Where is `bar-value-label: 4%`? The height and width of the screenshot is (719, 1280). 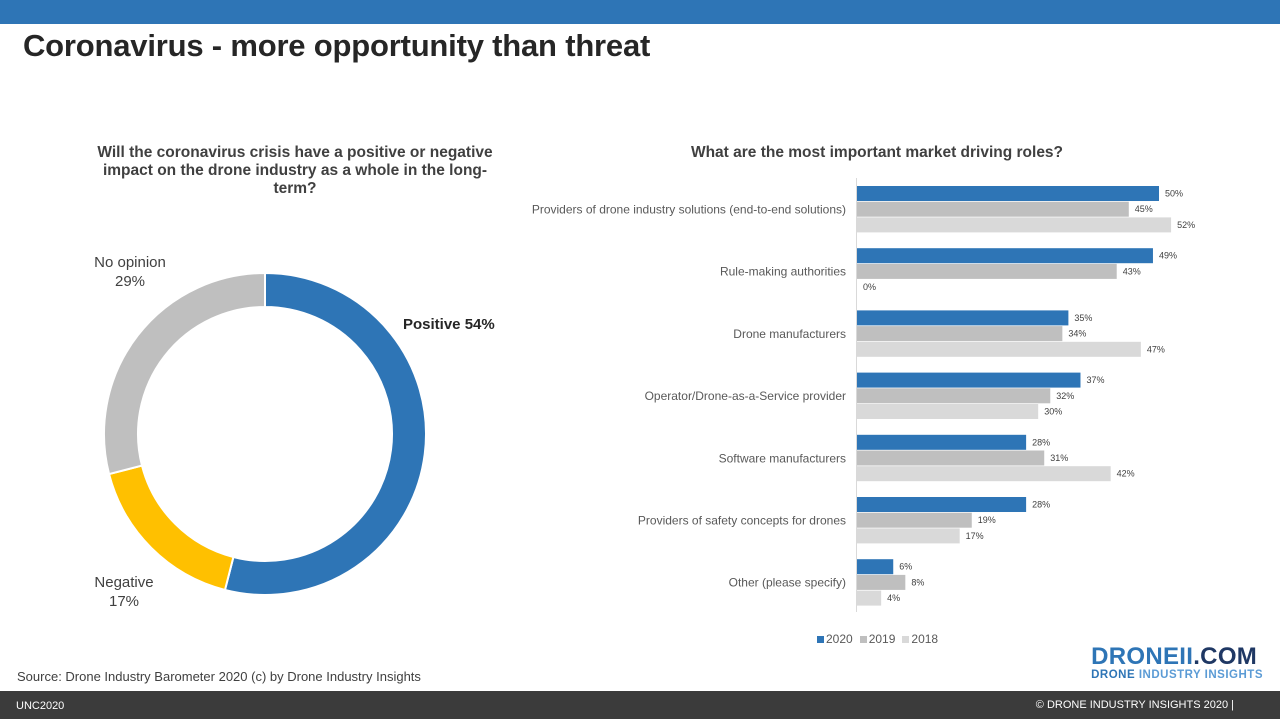 bar-value-label: 4% is located at coordinates (893, 598).